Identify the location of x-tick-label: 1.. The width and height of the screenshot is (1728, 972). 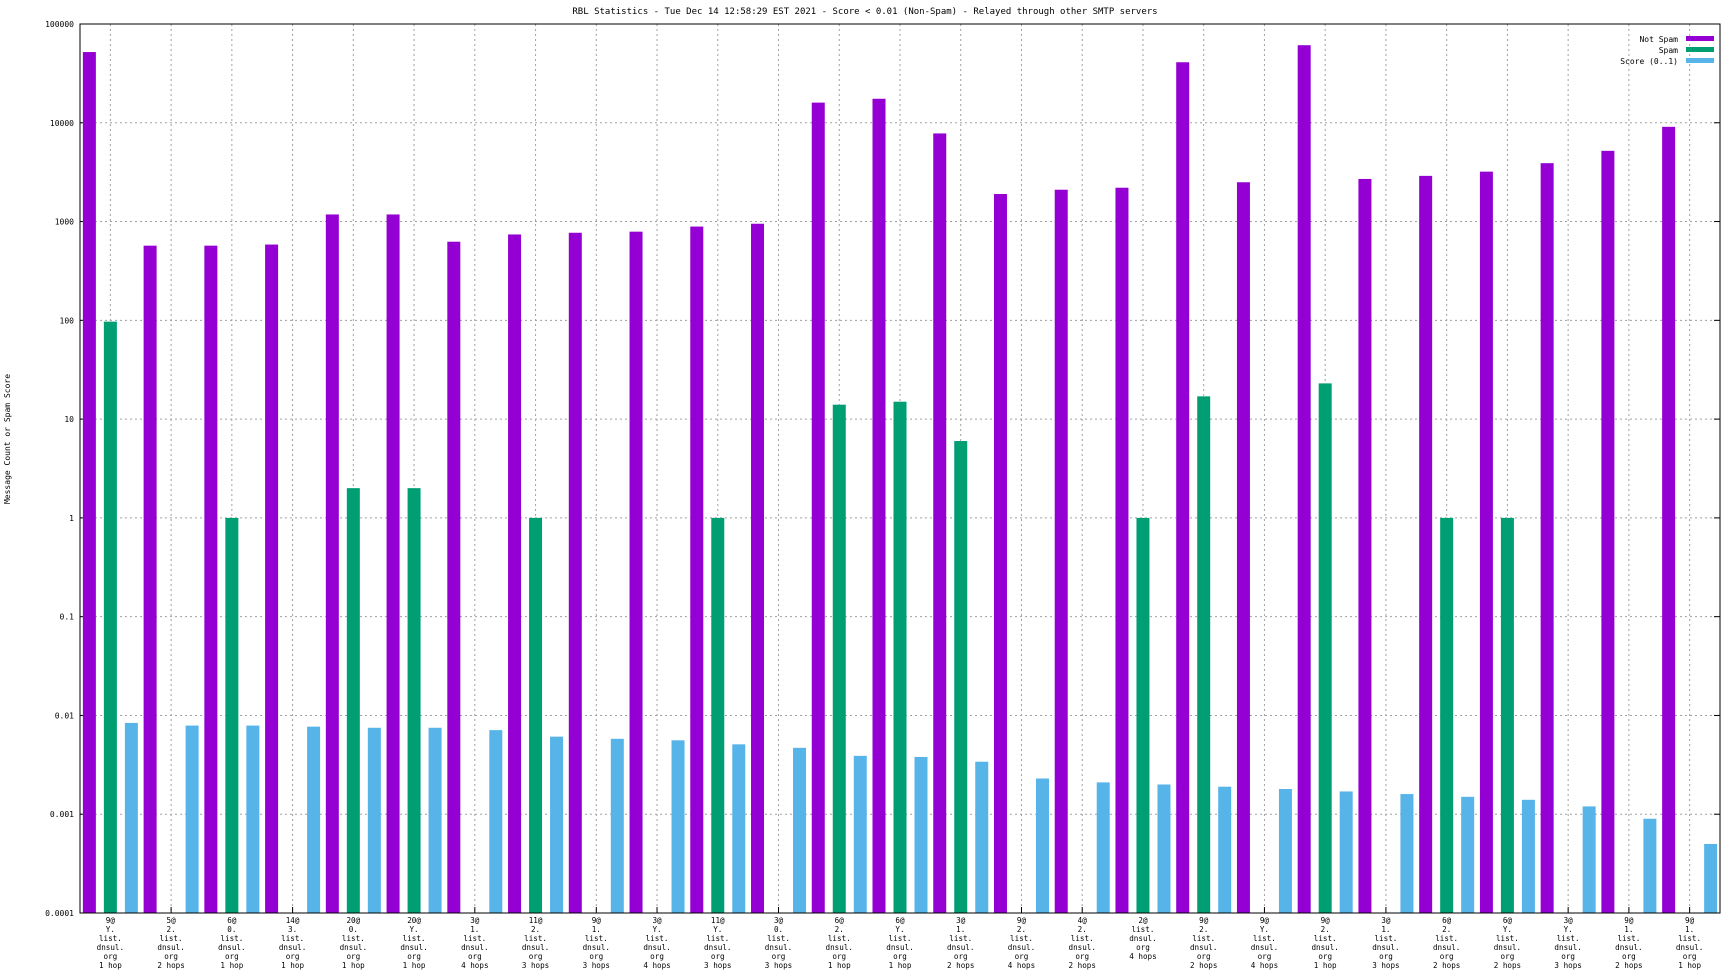
(1628, 929).